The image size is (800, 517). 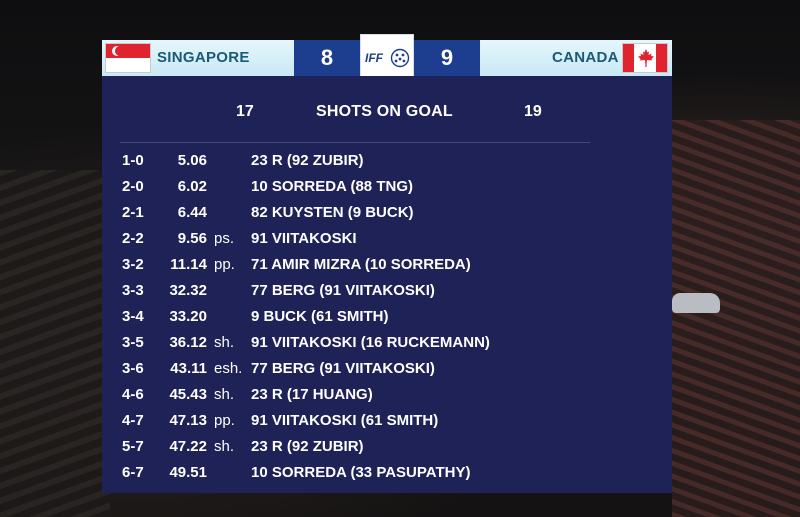 I want to click on goal-time: 49.51, so click(x=188, y=472).